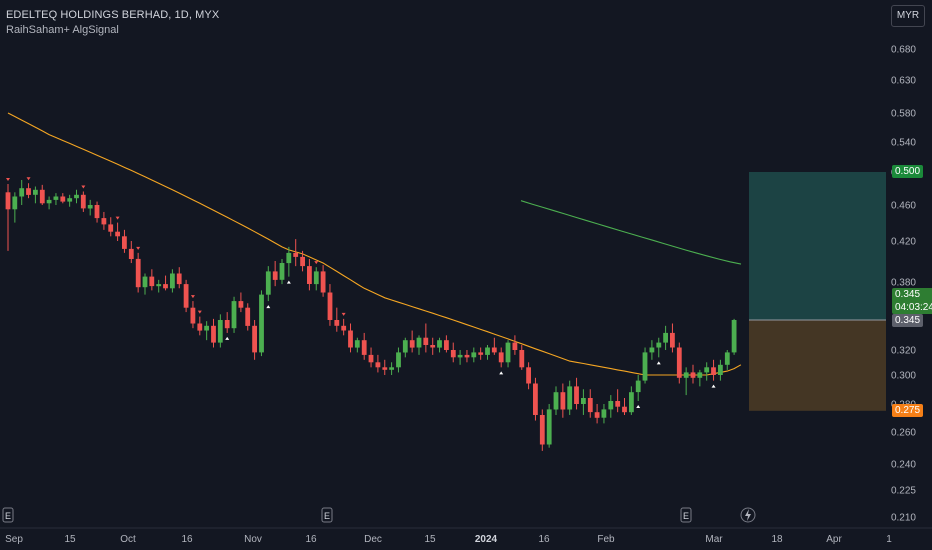  Describe the element at coordinates (903, 114) in the screenshot. I see `price-tick-label: 0.580` at that location.